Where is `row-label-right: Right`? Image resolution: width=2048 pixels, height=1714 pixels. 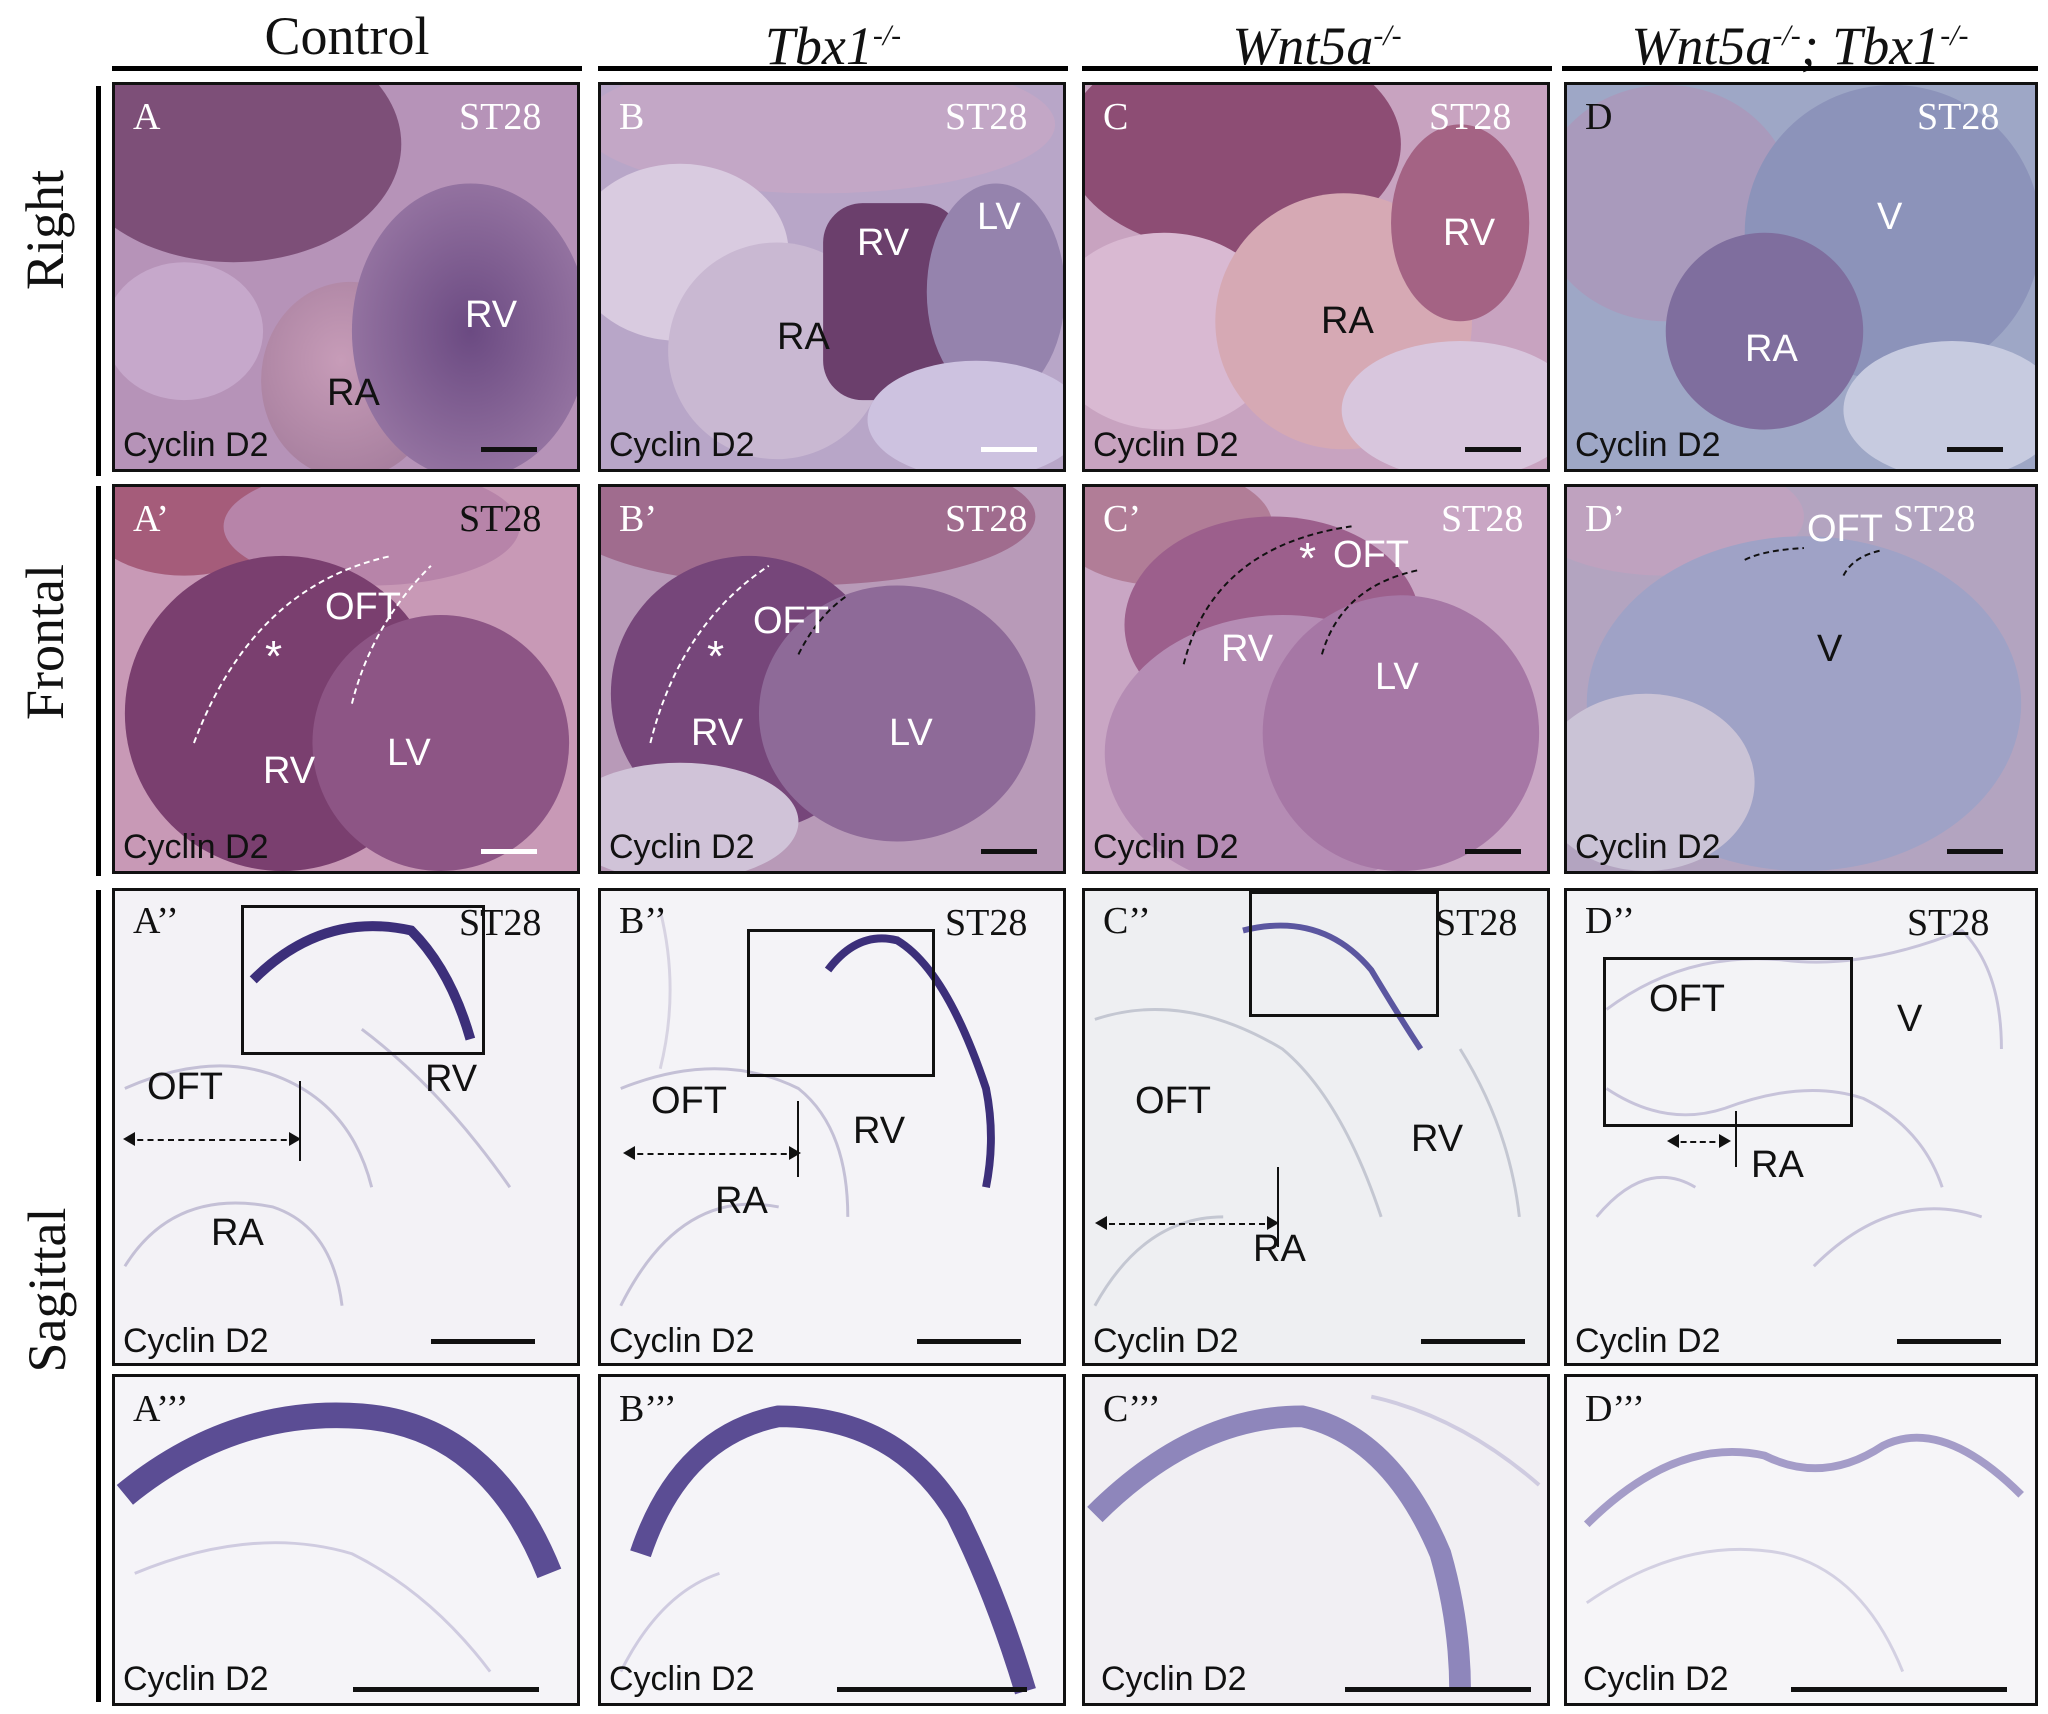 row-label-right: Right is located at coordinates (45, 230).